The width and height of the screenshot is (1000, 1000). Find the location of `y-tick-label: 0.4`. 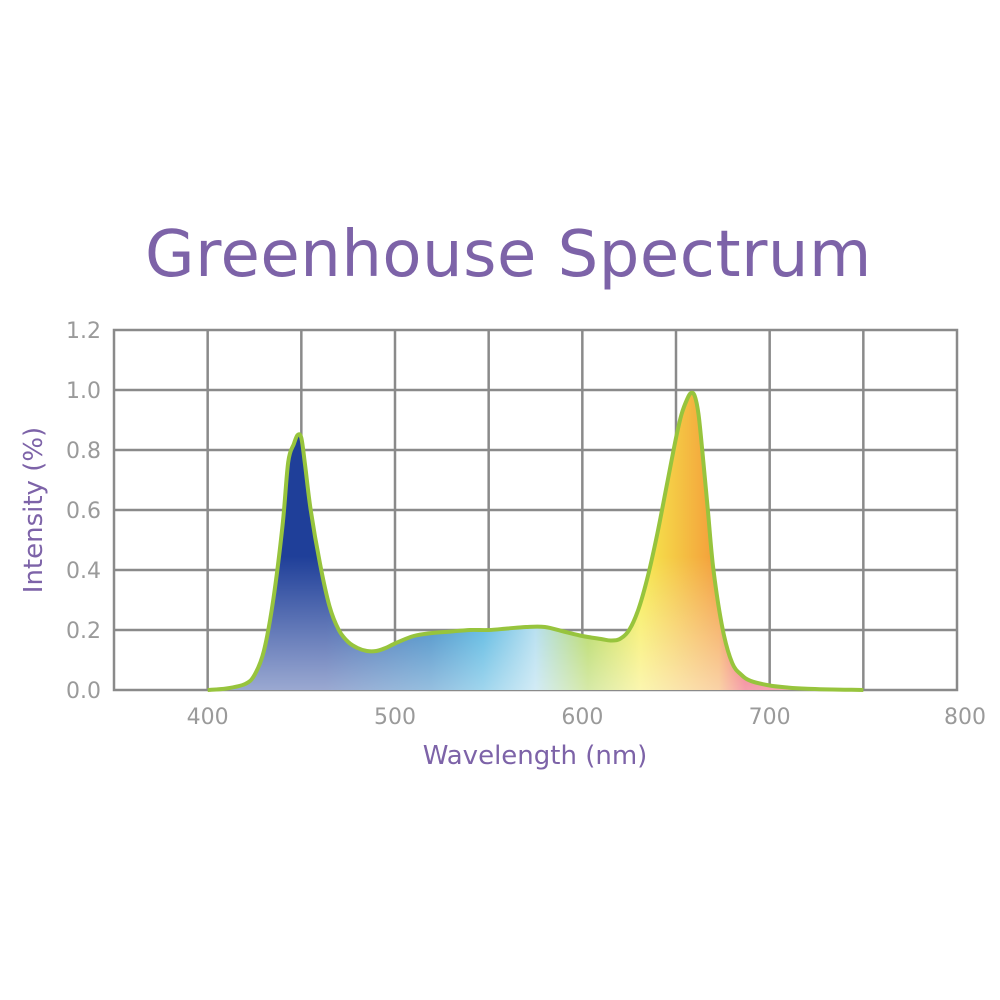

y-tick-label: 0.4 is located at coordinates (83, 571).